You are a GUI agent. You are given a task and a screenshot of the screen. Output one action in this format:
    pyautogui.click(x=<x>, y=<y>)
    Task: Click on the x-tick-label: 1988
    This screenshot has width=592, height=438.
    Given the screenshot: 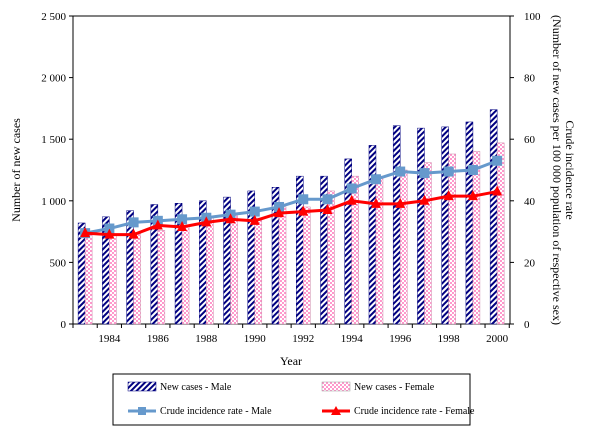 What is the action you would take?
    pyautogui.click(x=206, y=339)
    